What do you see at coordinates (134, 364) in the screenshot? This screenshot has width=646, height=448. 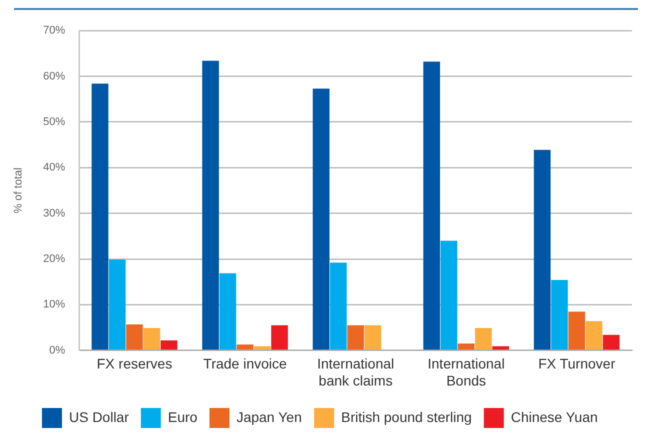 I see `x-tick-label: FX reserves` at bounding box center [134, 364].